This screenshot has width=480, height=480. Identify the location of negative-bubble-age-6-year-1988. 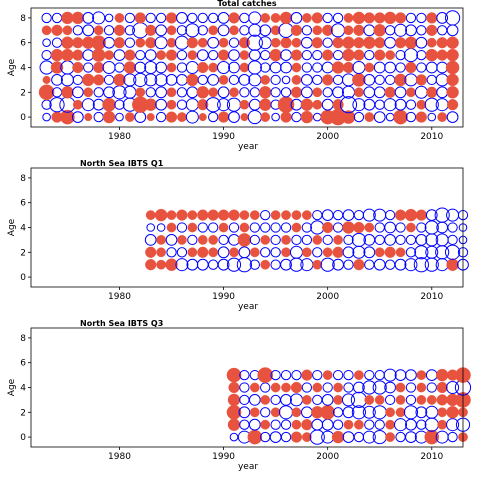
(202, 42).